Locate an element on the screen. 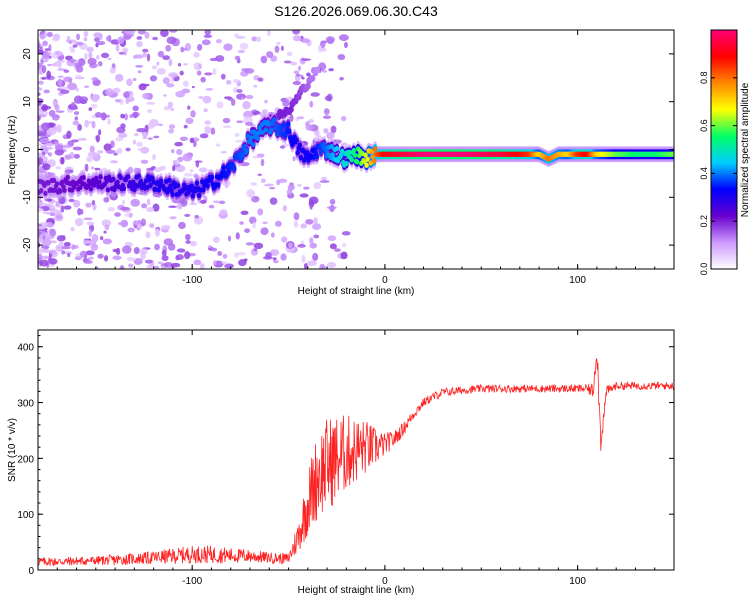 The image size is (750, 600). x-tick-label: 100 is located at coordinates (577, 581).